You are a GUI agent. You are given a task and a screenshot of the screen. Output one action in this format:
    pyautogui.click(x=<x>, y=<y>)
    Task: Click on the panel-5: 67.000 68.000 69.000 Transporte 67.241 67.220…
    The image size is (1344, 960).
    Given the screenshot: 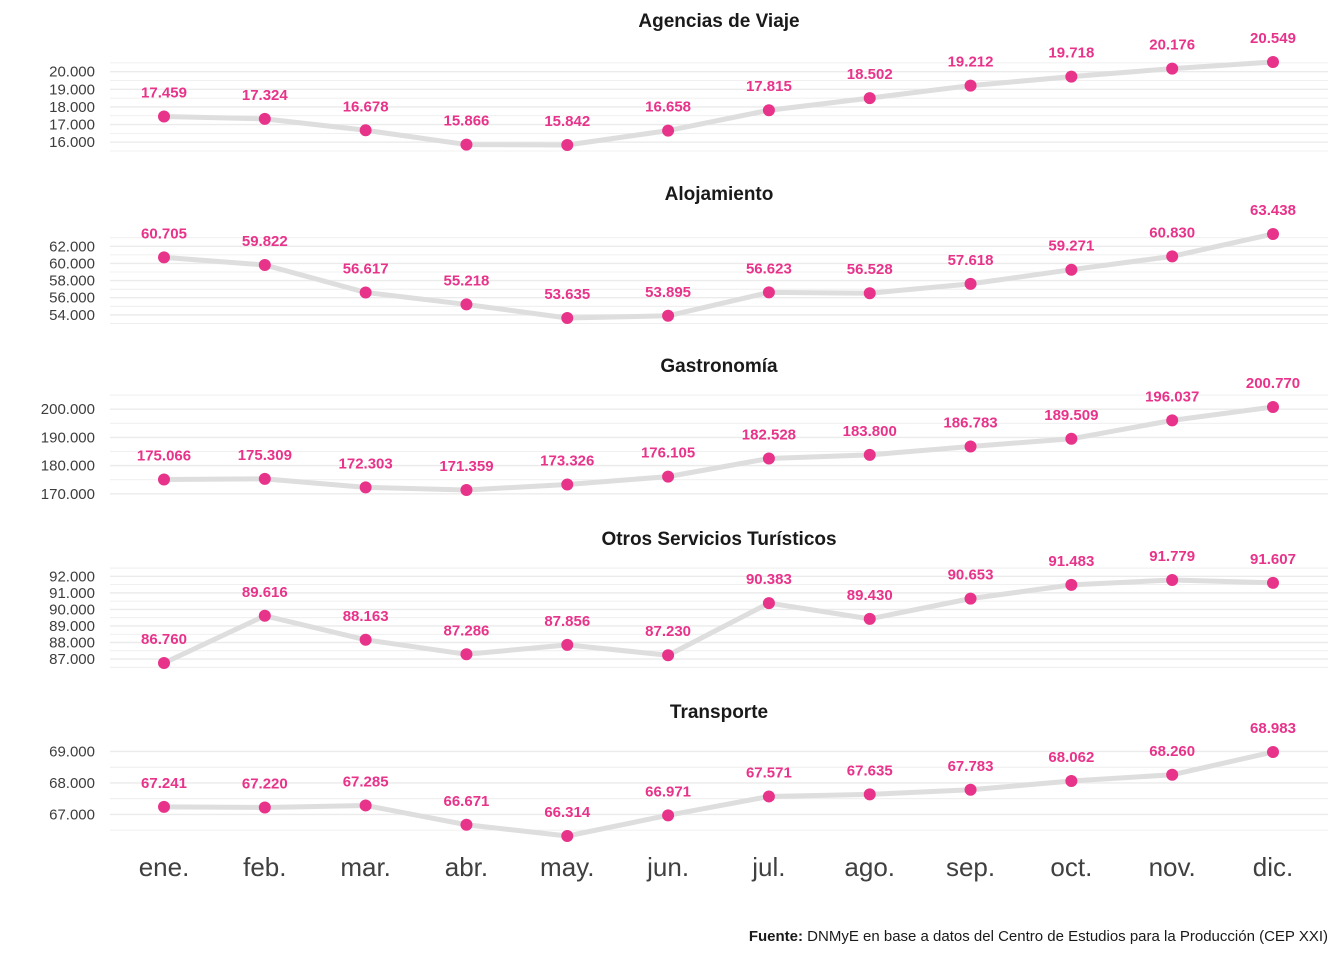 What is the action you would take?
    pyautogui.click(x=688, y=772)
    